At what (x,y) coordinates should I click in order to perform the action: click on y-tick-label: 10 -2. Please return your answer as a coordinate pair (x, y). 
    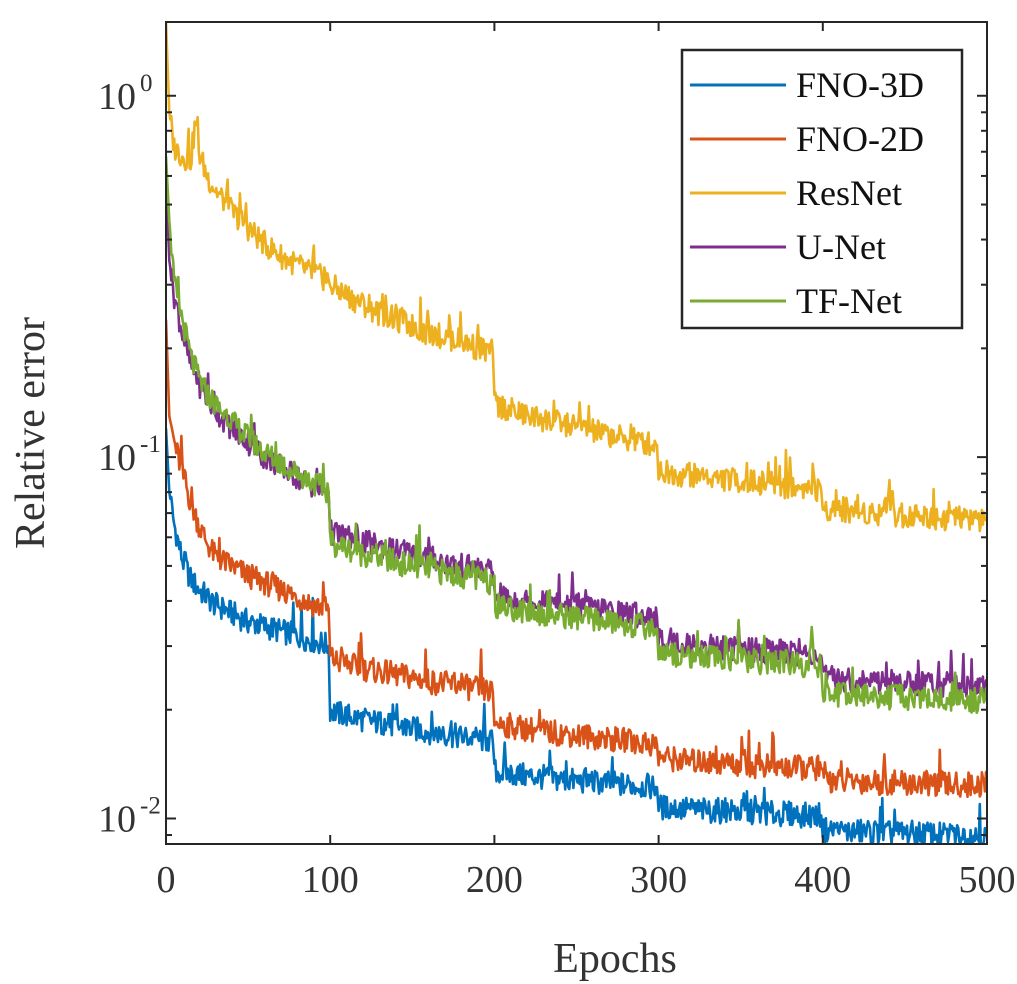
    Looking at the image, I should click on (129, 816).